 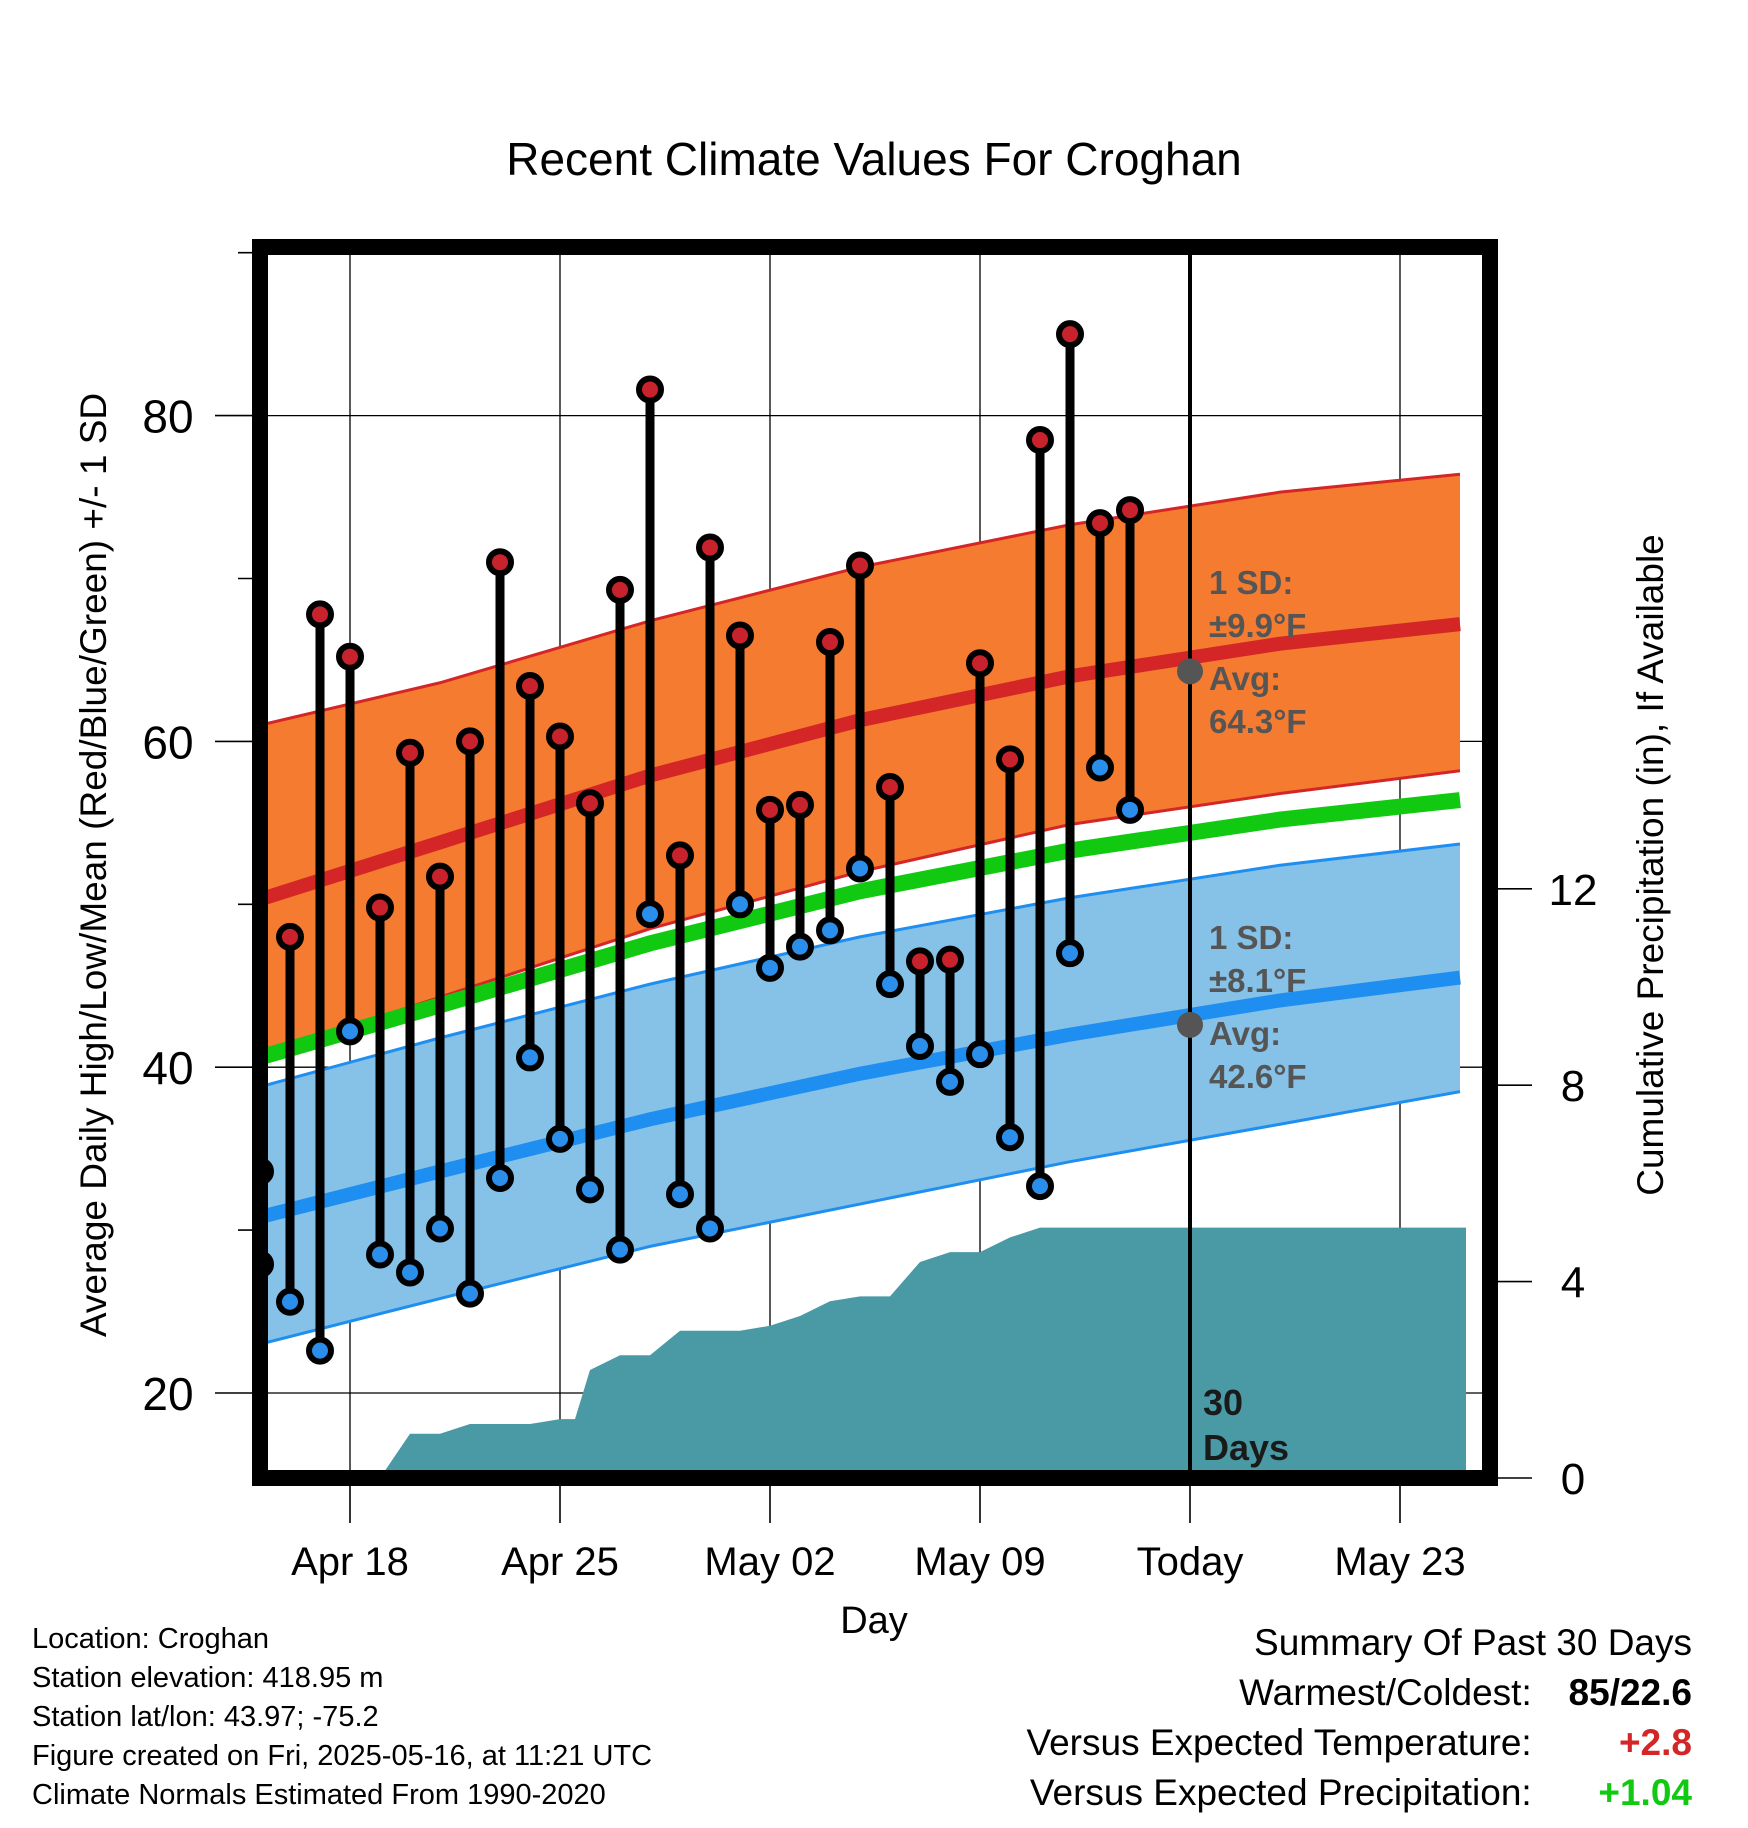 I want to click on high-sd-title: 1 SD:, so click(x=1251, y=582).